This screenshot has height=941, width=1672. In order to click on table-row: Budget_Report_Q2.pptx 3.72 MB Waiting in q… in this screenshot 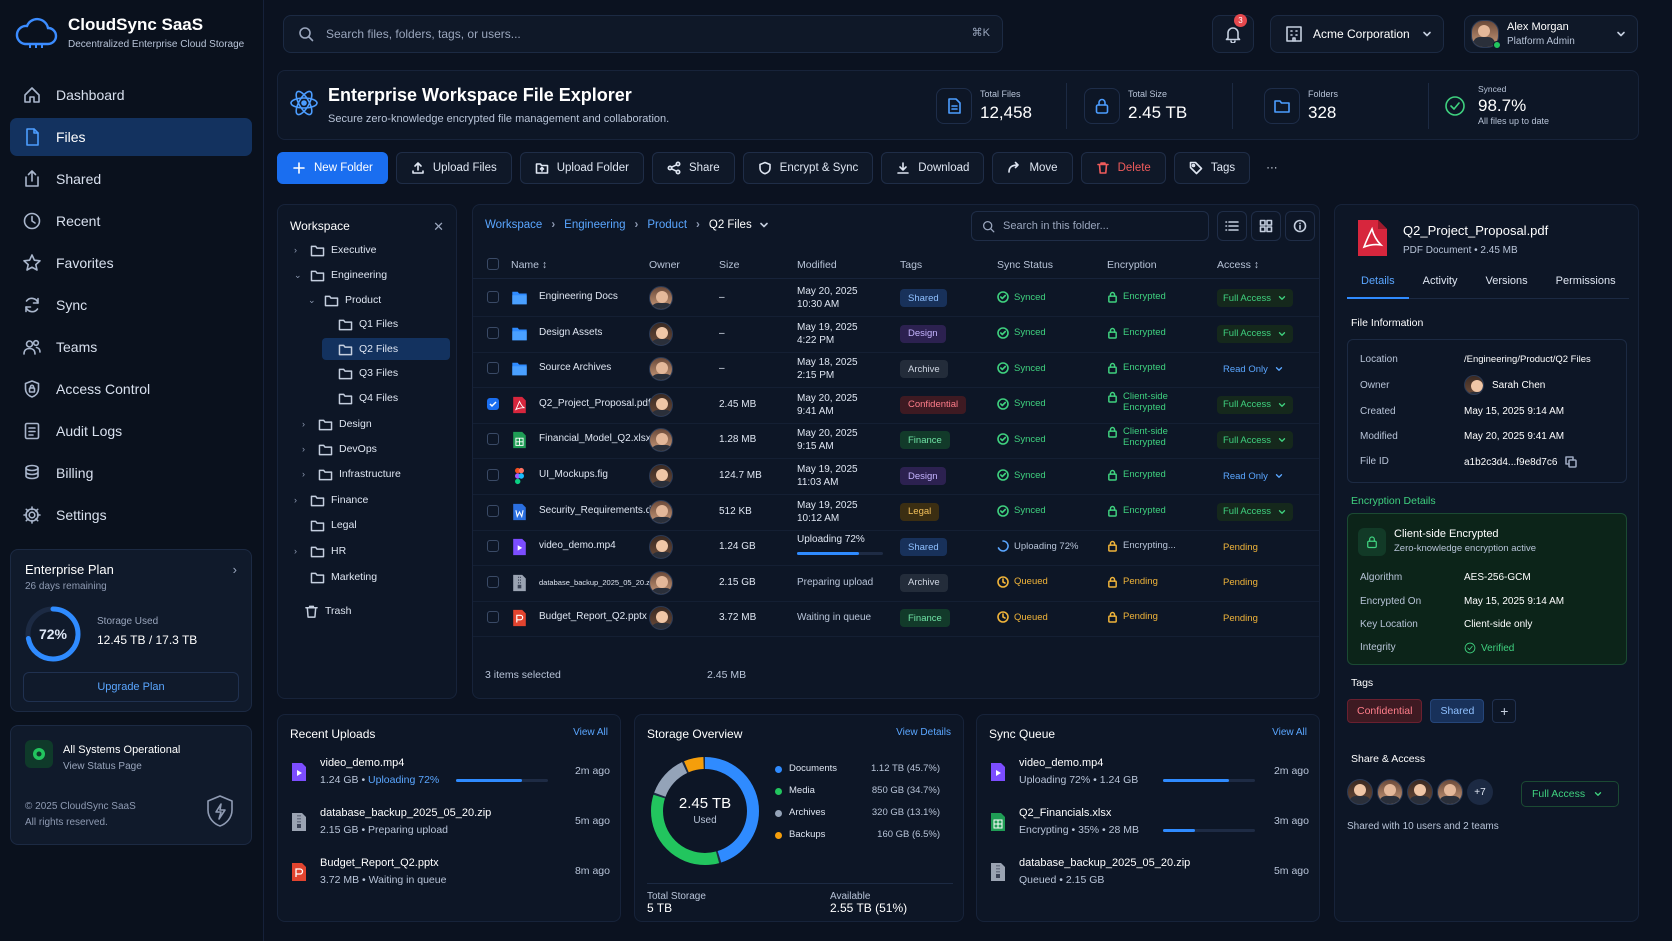, I will do `click(896, 618)`.